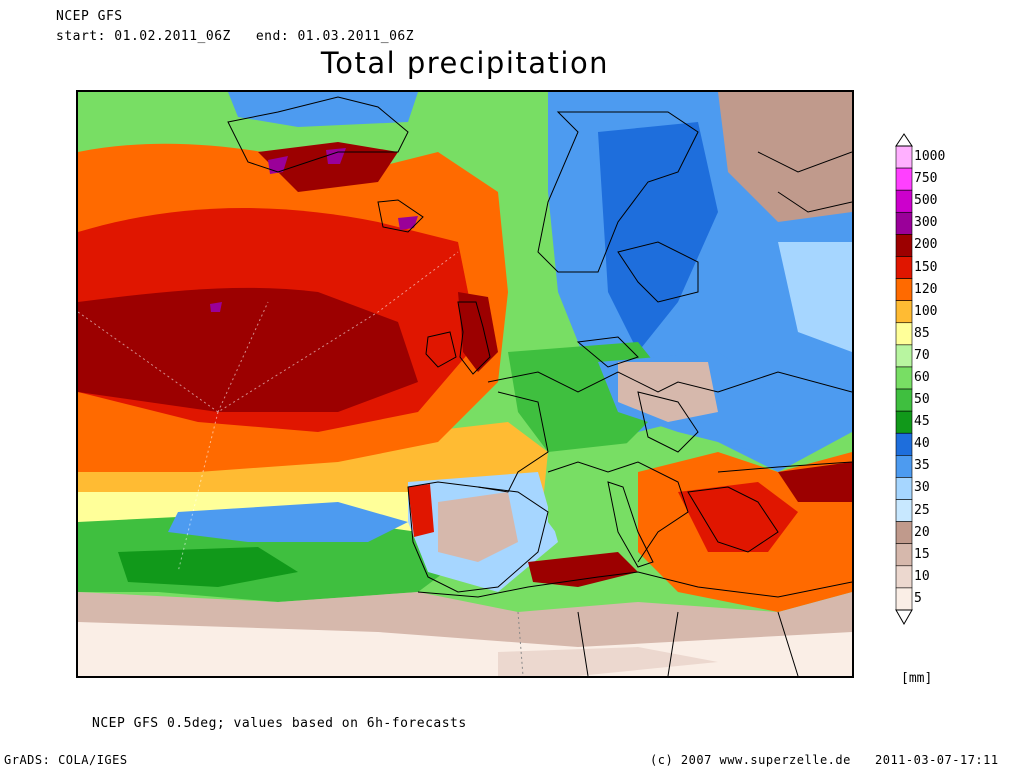 The height and width of the screenshot is (768, 1024). Describe the element at coordinates (922, 377) in the screenshot. I see `legend-label-60: 60` at that location.